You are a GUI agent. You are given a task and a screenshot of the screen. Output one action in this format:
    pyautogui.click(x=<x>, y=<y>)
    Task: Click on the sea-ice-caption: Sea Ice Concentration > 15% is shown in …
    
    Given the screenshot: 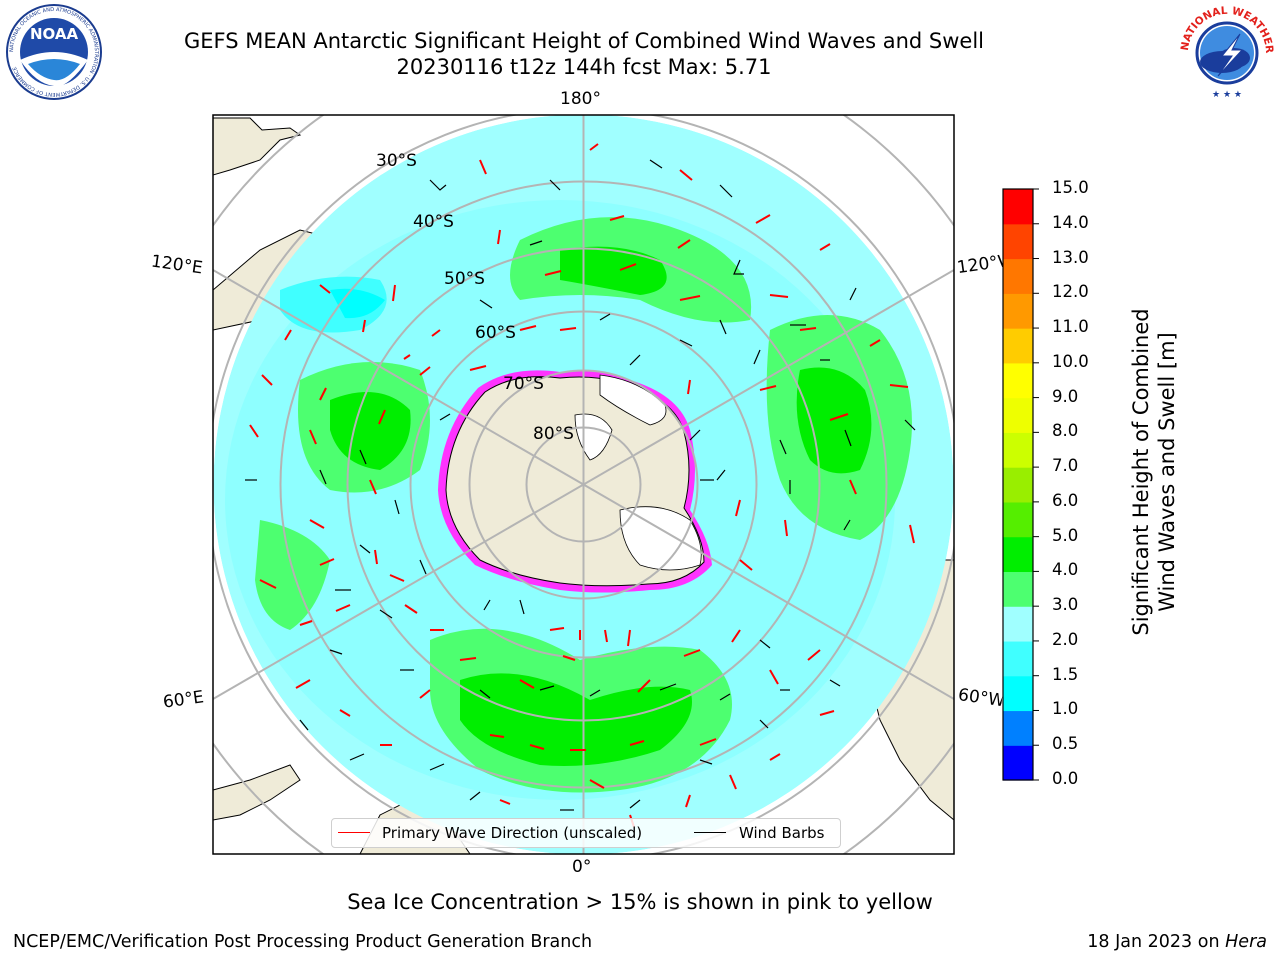 What is the action you would take?
    pyautogui.click(x=640, y=902)
    